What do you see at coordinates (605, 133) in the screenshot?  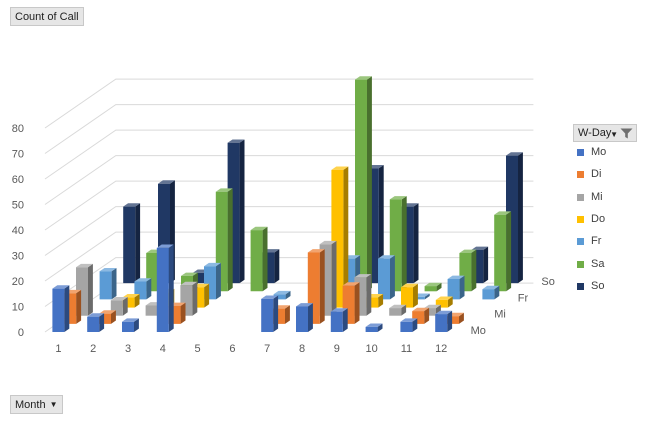 I see `wday-field-button: W-Day ▼` at bounding box center [605, 133].